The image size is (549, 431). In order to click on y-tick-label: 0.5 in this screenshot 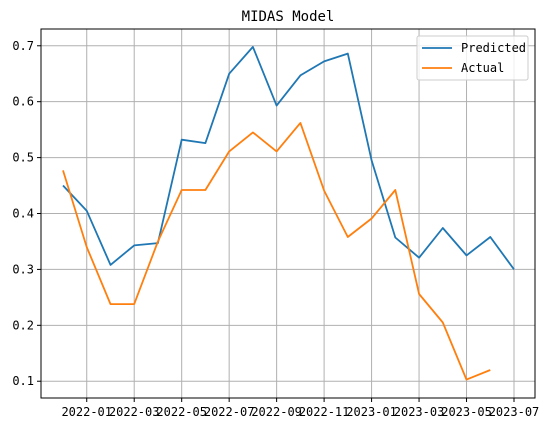, I will do `click(23, 158)`.